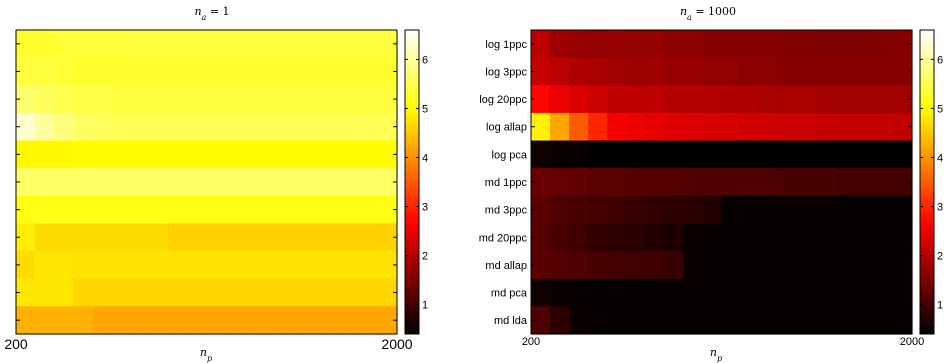 This screenshot has width=949, height=363. Describe the element at coordinates (940, 208) in the screenshot. I see `right-colorbar-tick-label: 3` at that location.